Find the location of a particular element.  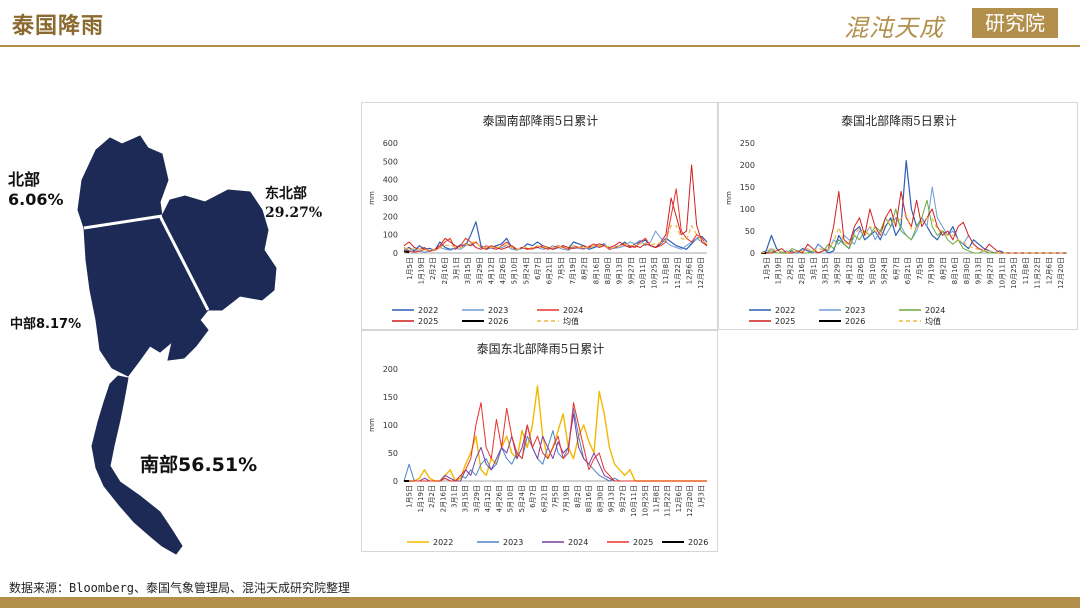

x-tick-label: 11月22日 is located at coordinates (678, 273).